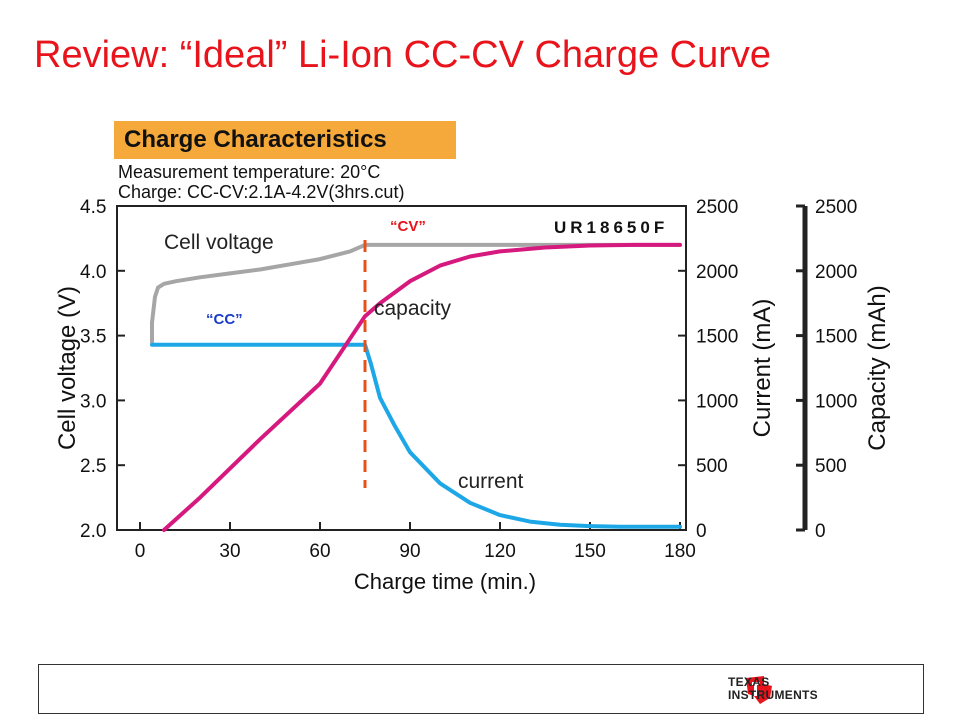 This screenshot has width=960, height=720. What do you see at coordinates (285, 140) in the screenshot?
I see `chart-header-title: Charge Characteristics` at bounding box center [285, 140].